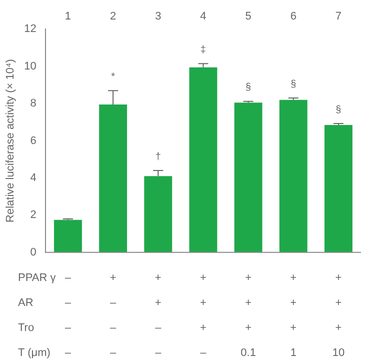  I want to click on y-tick-label: 8, so click(33, 104).